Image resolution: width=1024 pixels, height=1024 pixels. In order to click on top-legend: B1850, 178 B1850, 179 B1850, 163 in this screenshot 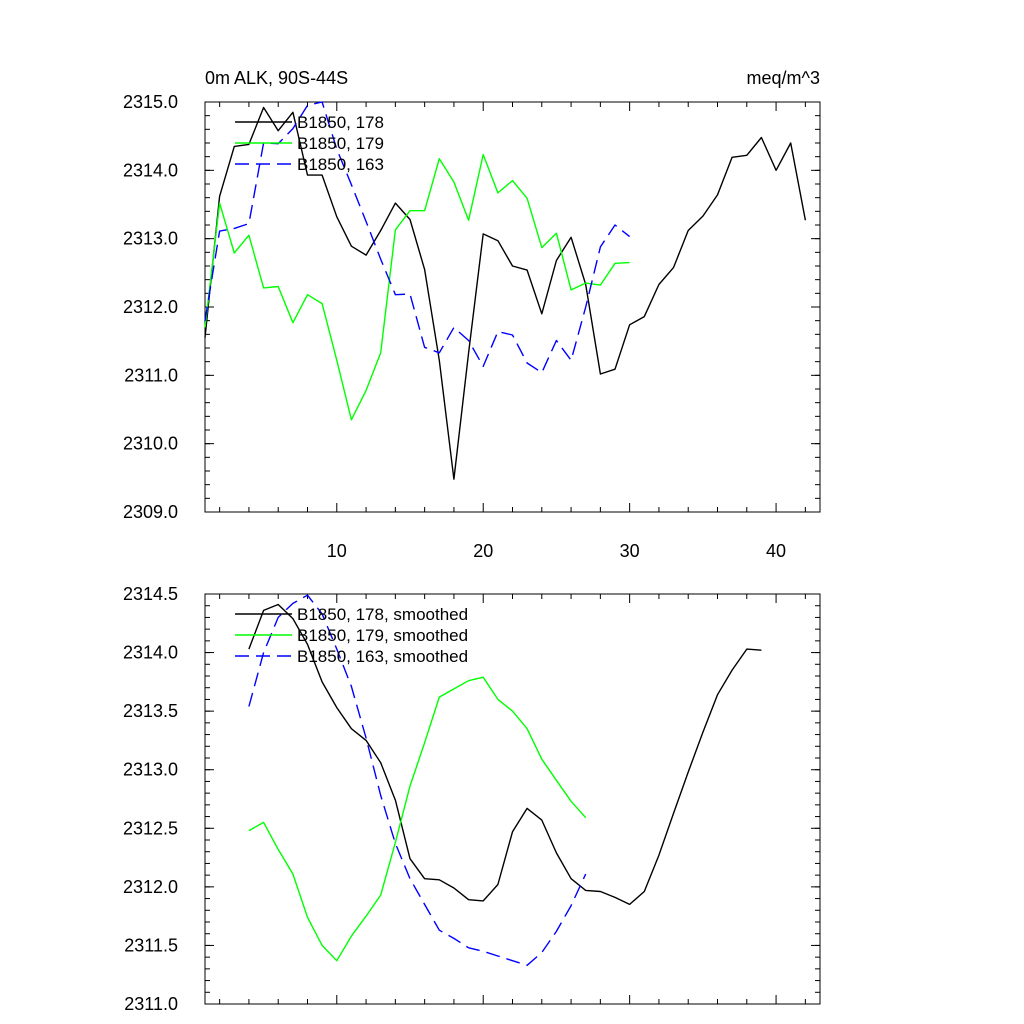, I will do `click(309, 143)`.